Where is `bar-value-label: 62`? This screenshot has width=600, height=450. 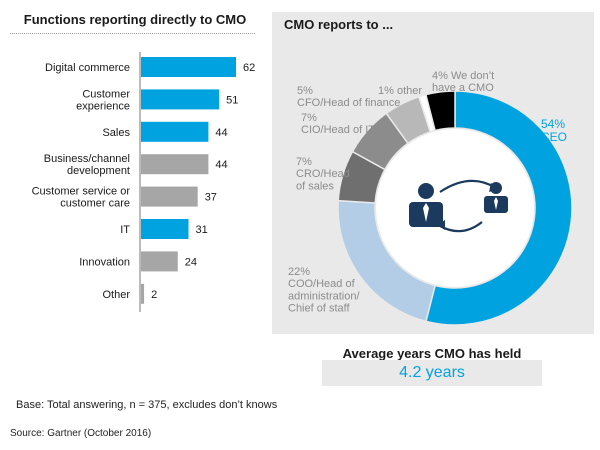 bar-value-label: 62 is located at coordinates (249, 68).